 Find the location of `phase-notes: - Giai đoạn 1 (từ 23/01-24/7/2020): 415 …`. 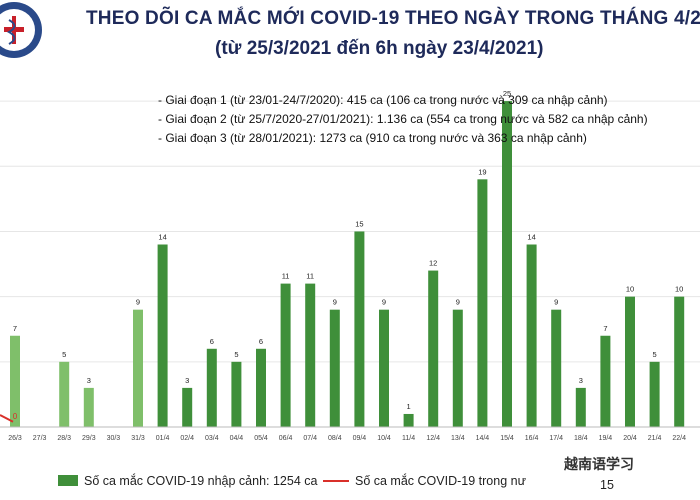

phase-notes: - Giai đoạn 1 (từ 23/01-24/7/2020): 415 … is located at coordinates (403, 119).